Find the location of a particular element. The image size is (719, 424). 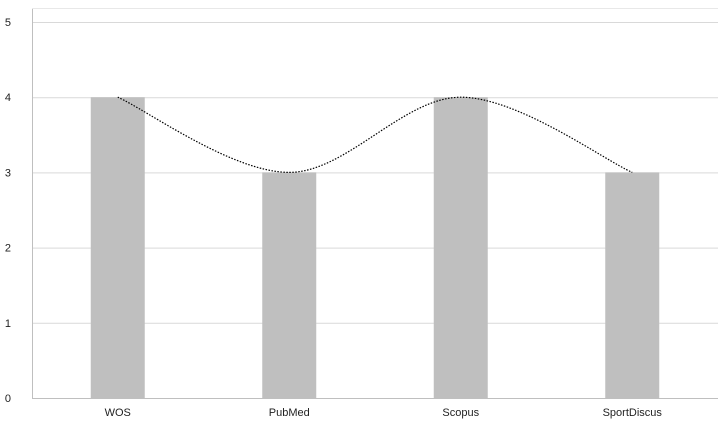

y-tick-label: 3 is located at coordinates (8, 173).